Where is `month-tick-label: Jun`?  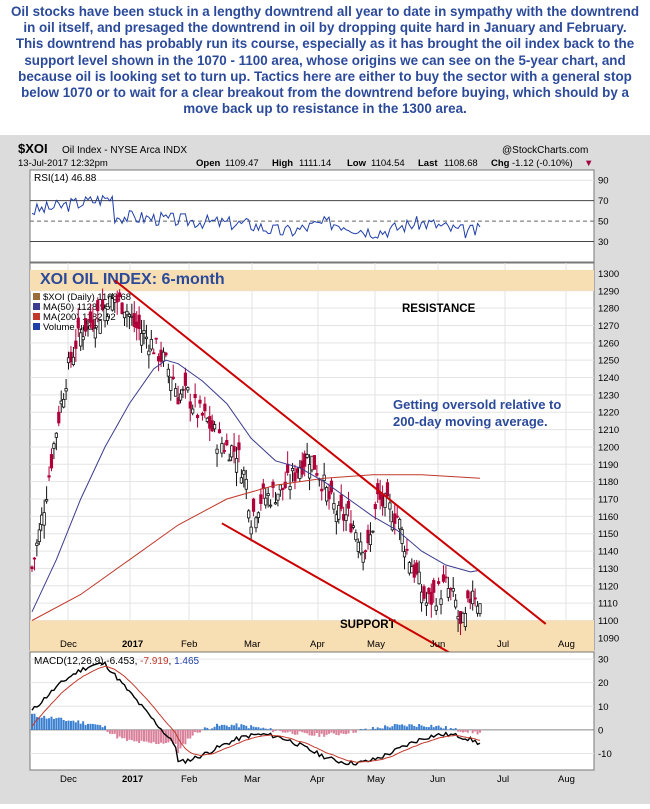 month-tick-label: Jun is located at coordinates (437, 644).